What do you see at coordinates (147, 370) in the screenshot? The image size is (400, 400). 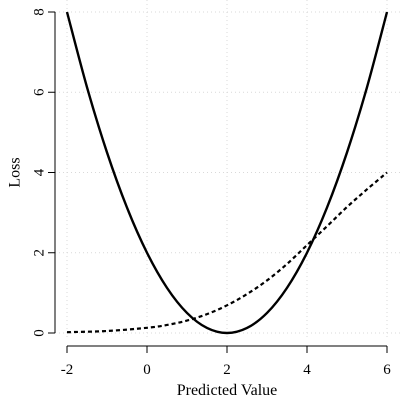 I see `x-tick-label-1: 0` at bounding box center [147, 370].